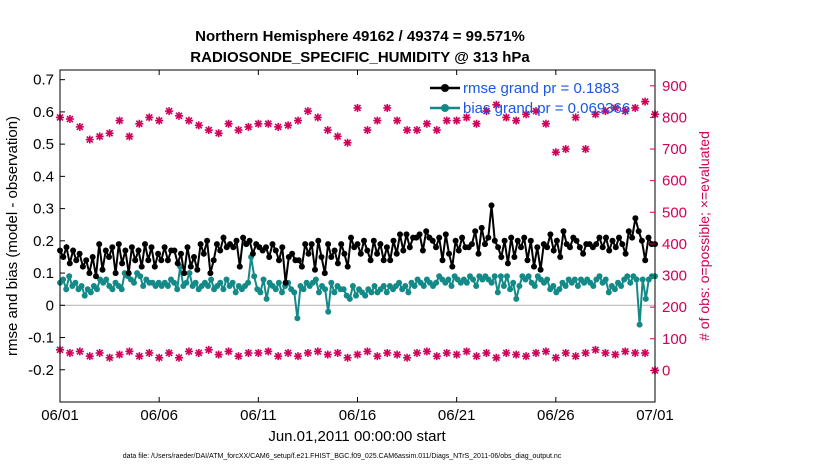 This screenshot has width=830, height=470. Describe the element at coordinates (60, 415) in the screenshot. I see `x-tick-label: 06/01` at that location.